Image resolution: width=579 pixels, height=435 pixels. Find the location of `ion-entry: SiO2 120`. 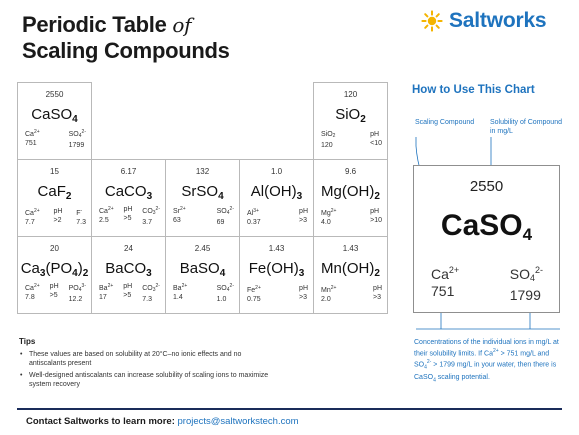

ion-entry: SiO2 120 is located at coordinates (328, 140).